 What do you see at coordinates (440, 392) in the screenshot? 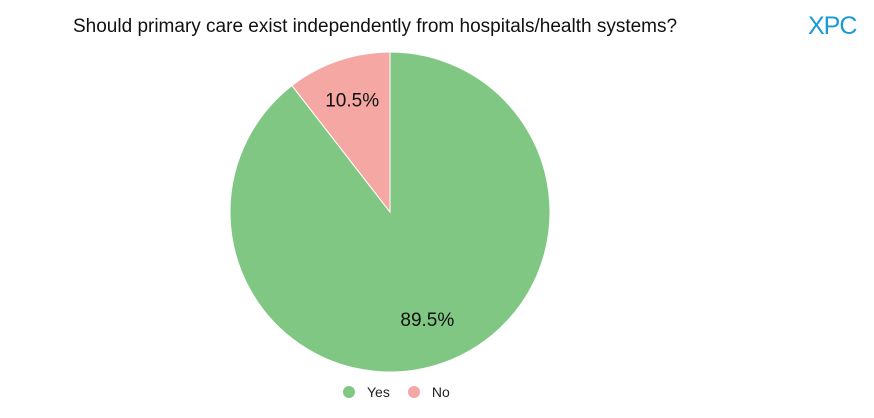
I see `legend-label-no: No` at bounding box center [440, 392].